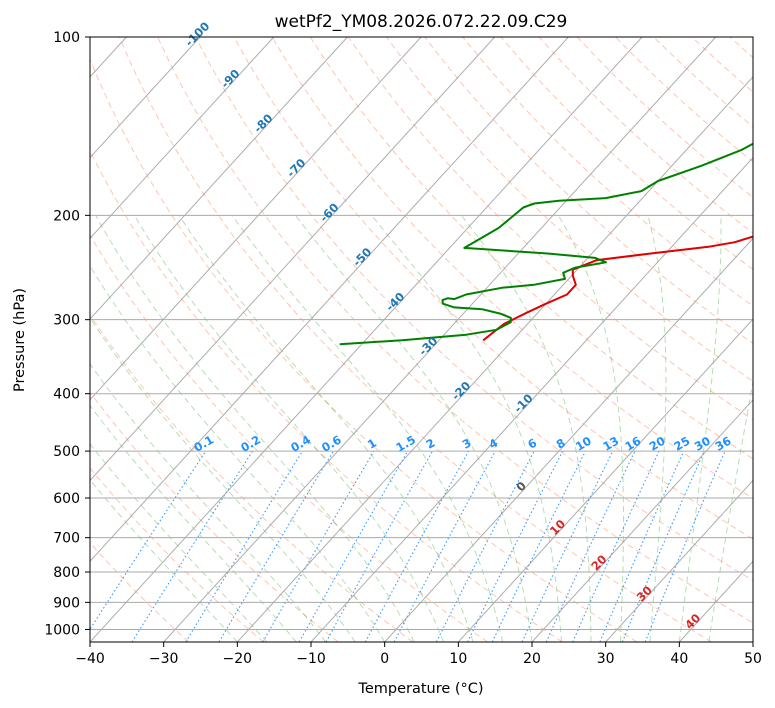 The image size is (775, 708). What do you see at coordinates (583, 444) in the screenshot?
I see `mixing-ratio-label: 10` at bounding box center [583, 444].